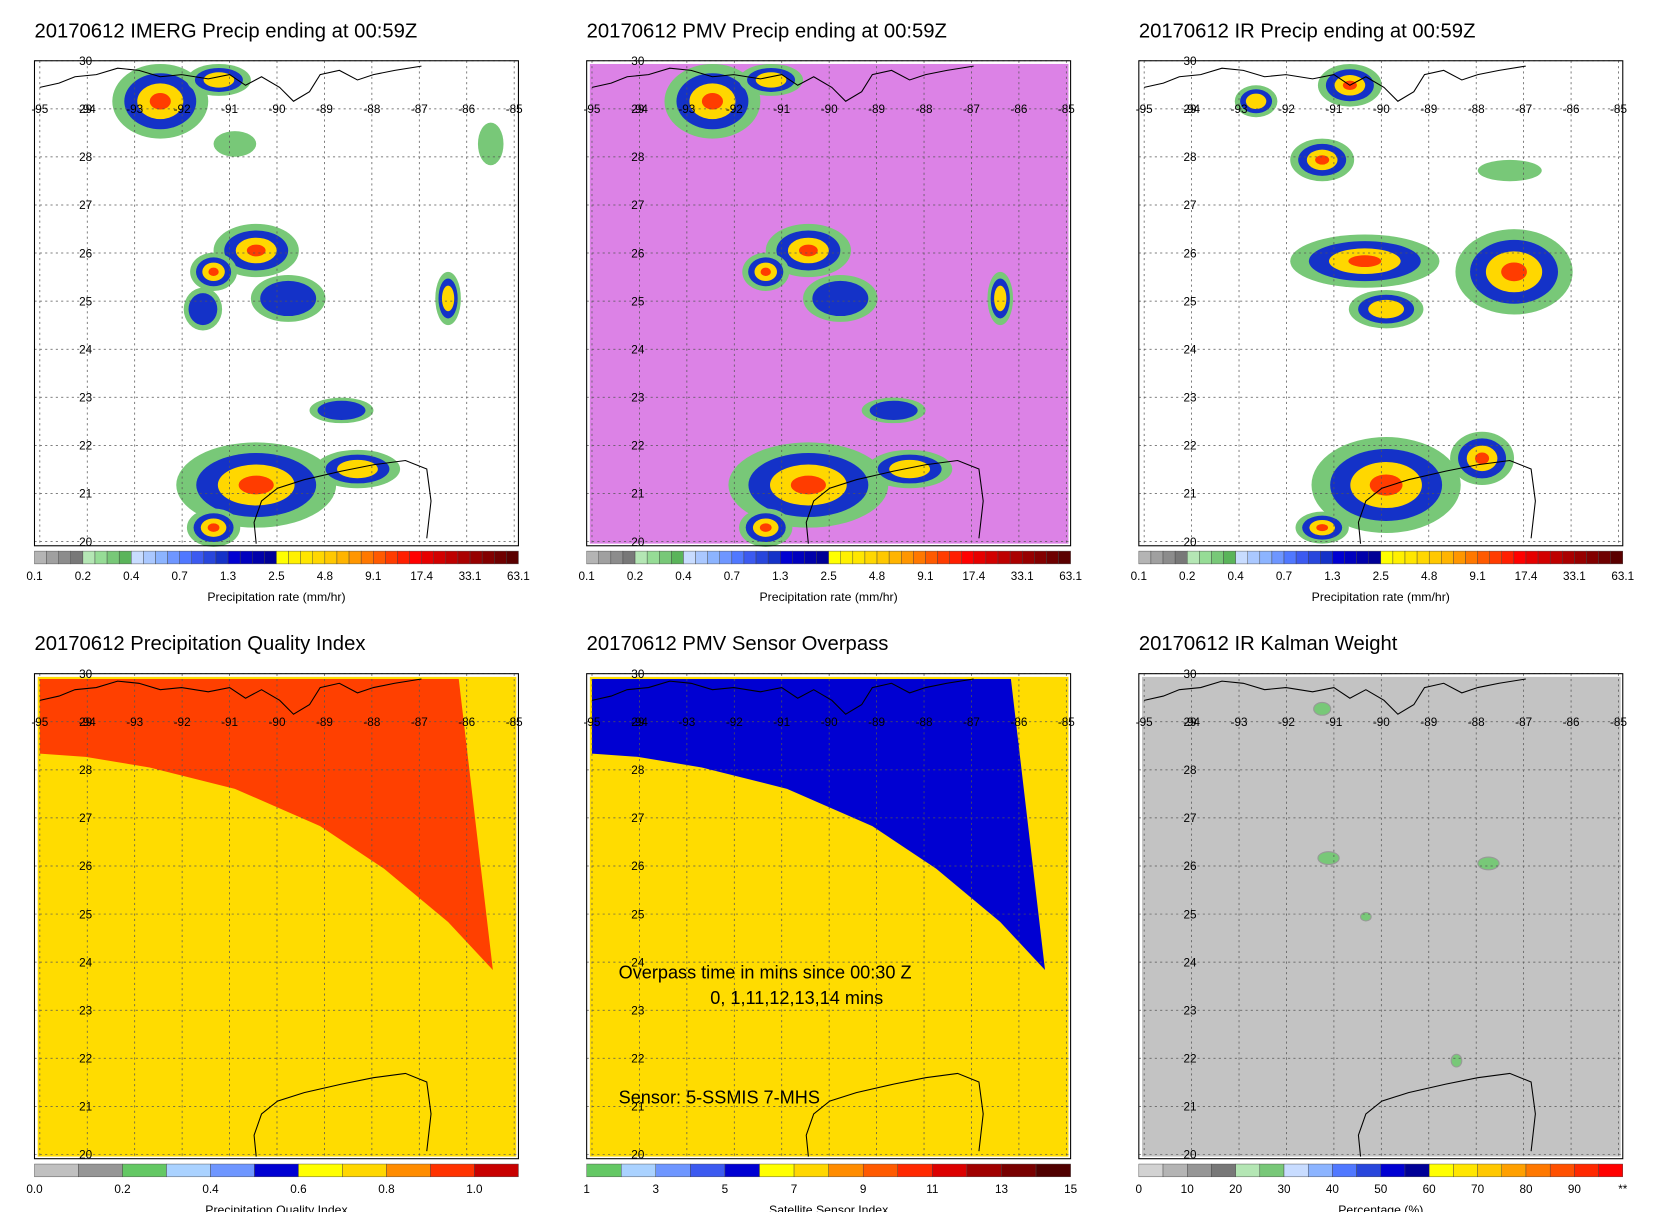 The height and width of the screenshot is (1212, 1653). What do you see at coordinates (1333, 1189) in the screenshot?
I see `colorbar-label: 40` at bounding box center [1333, 1189].